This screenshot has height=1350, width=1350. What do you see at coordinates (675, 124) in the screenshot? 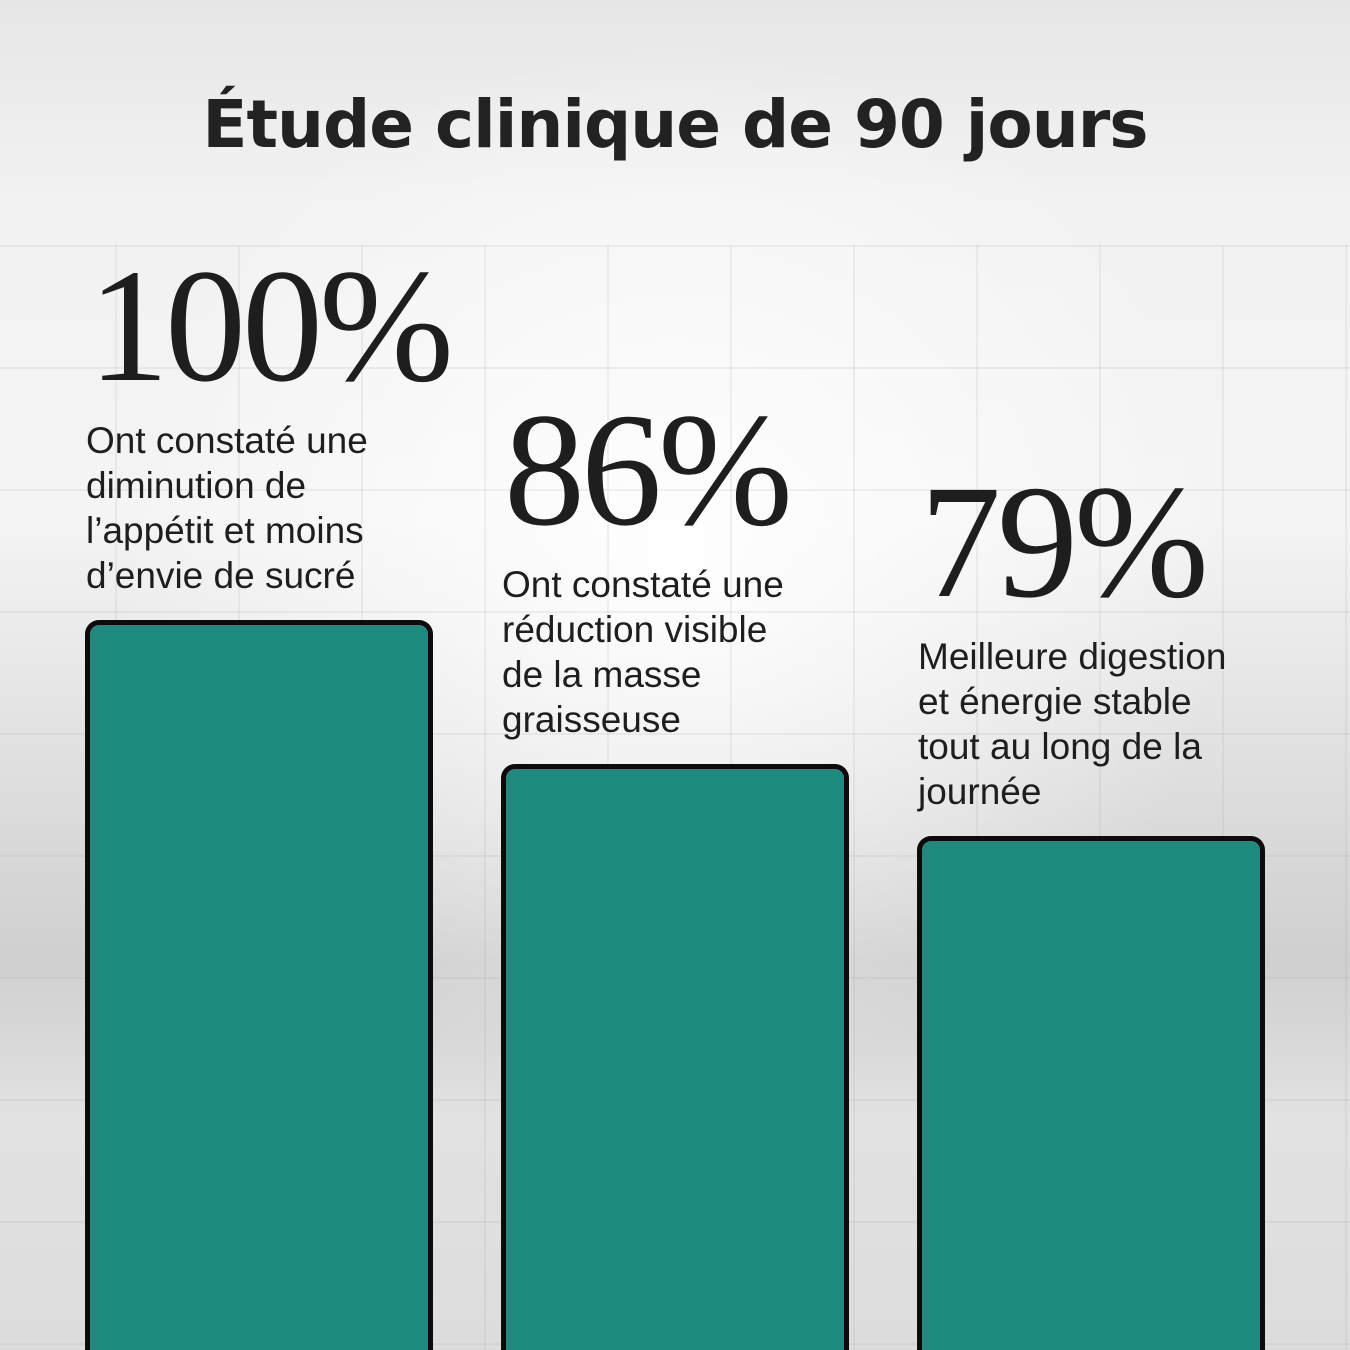
I see `chart-title: Étude clinique de 90 jours` at bounding box center [675, 124].